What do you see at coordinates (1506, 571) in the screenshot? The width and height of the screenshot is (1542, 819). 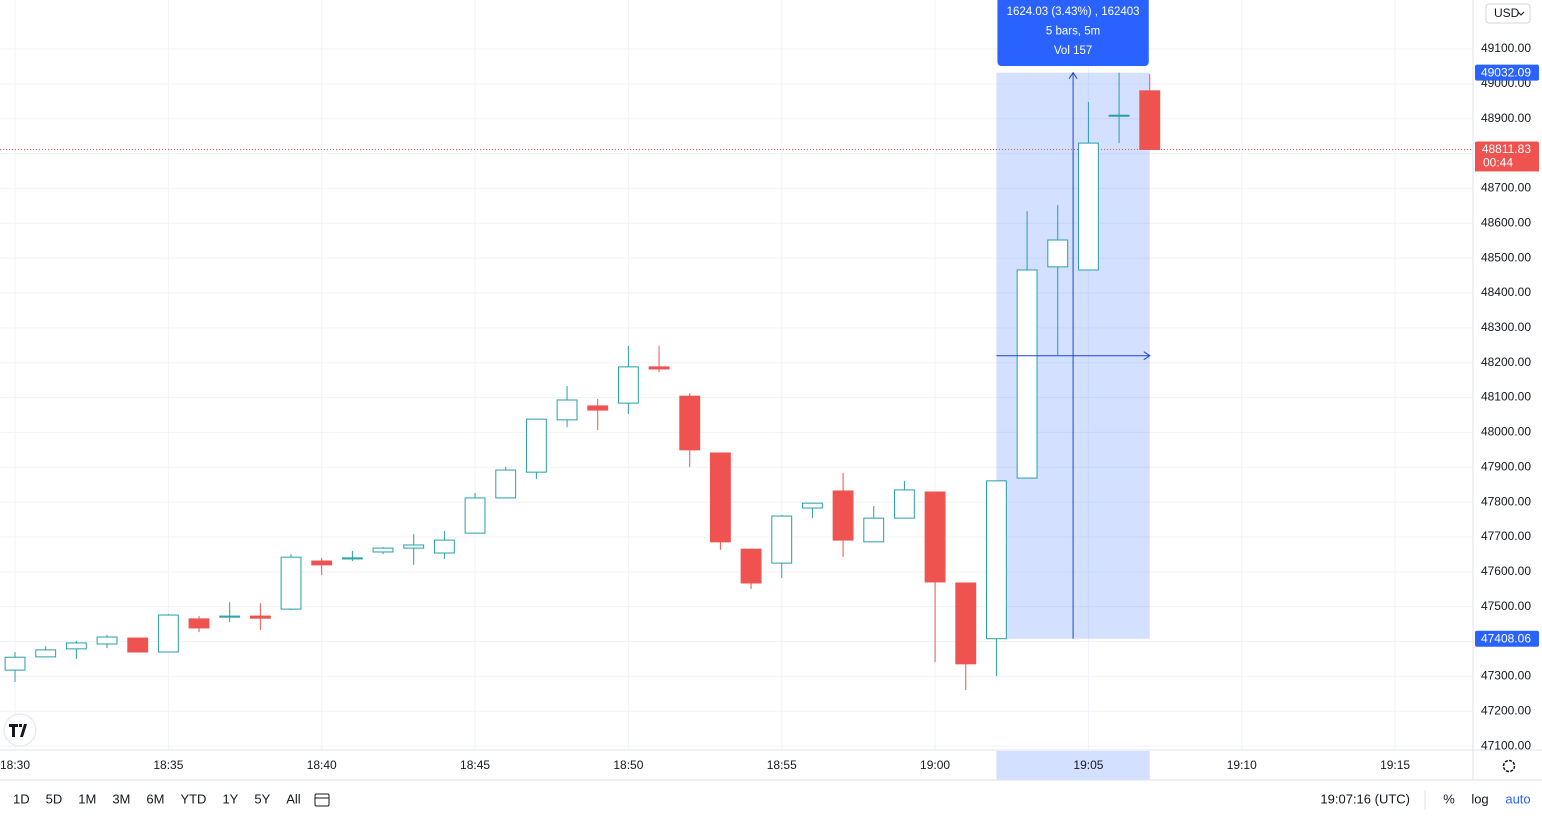 I see `y-tick-label: 47600.00` at bounding box center [1506, 571].